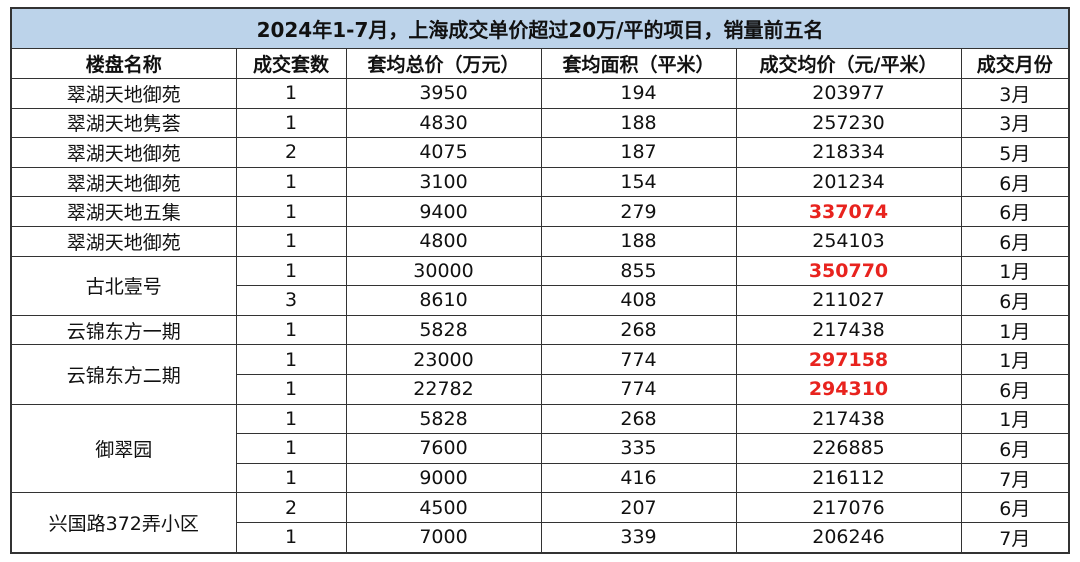 The image size is (1080, 562). Describe the element at coordinates (123, 374) in the screenshot. I see `project-name: 云锦东方二期` at that location.